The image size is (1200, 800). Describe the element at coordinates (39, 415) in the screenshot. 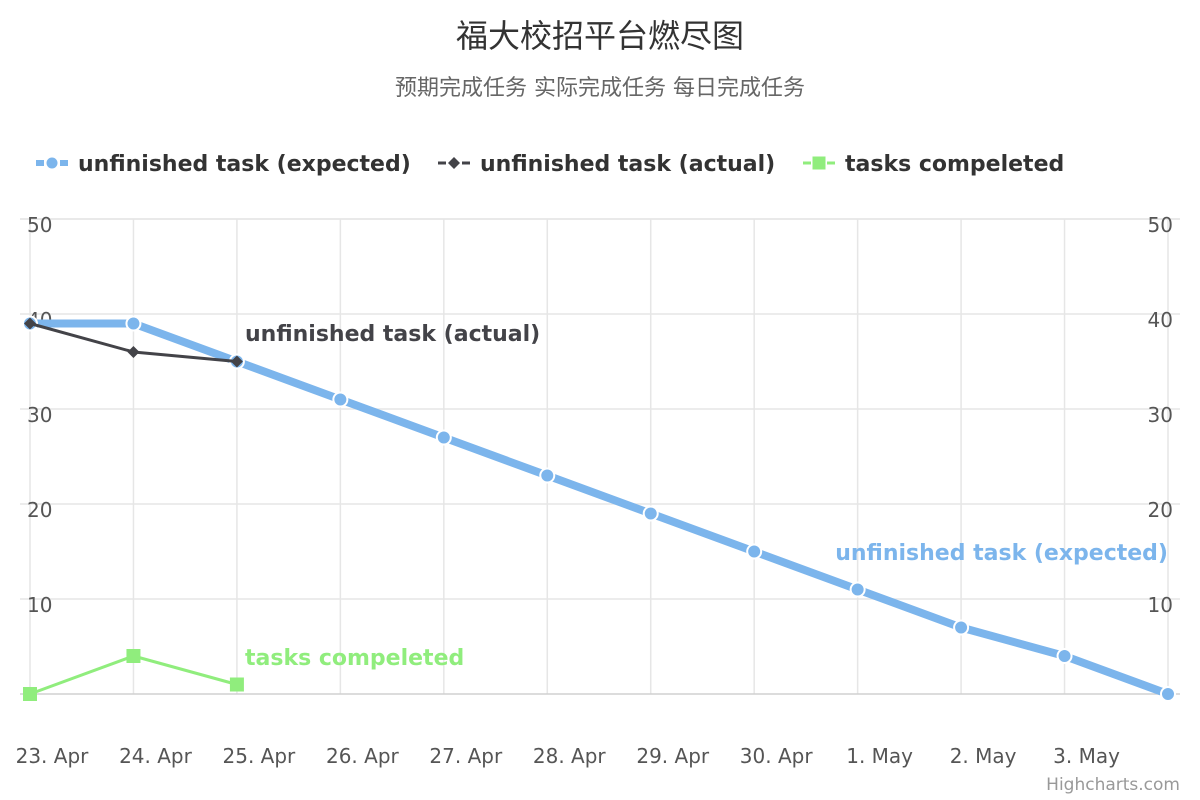

I see `y-tick-label-left: 30` at that location.